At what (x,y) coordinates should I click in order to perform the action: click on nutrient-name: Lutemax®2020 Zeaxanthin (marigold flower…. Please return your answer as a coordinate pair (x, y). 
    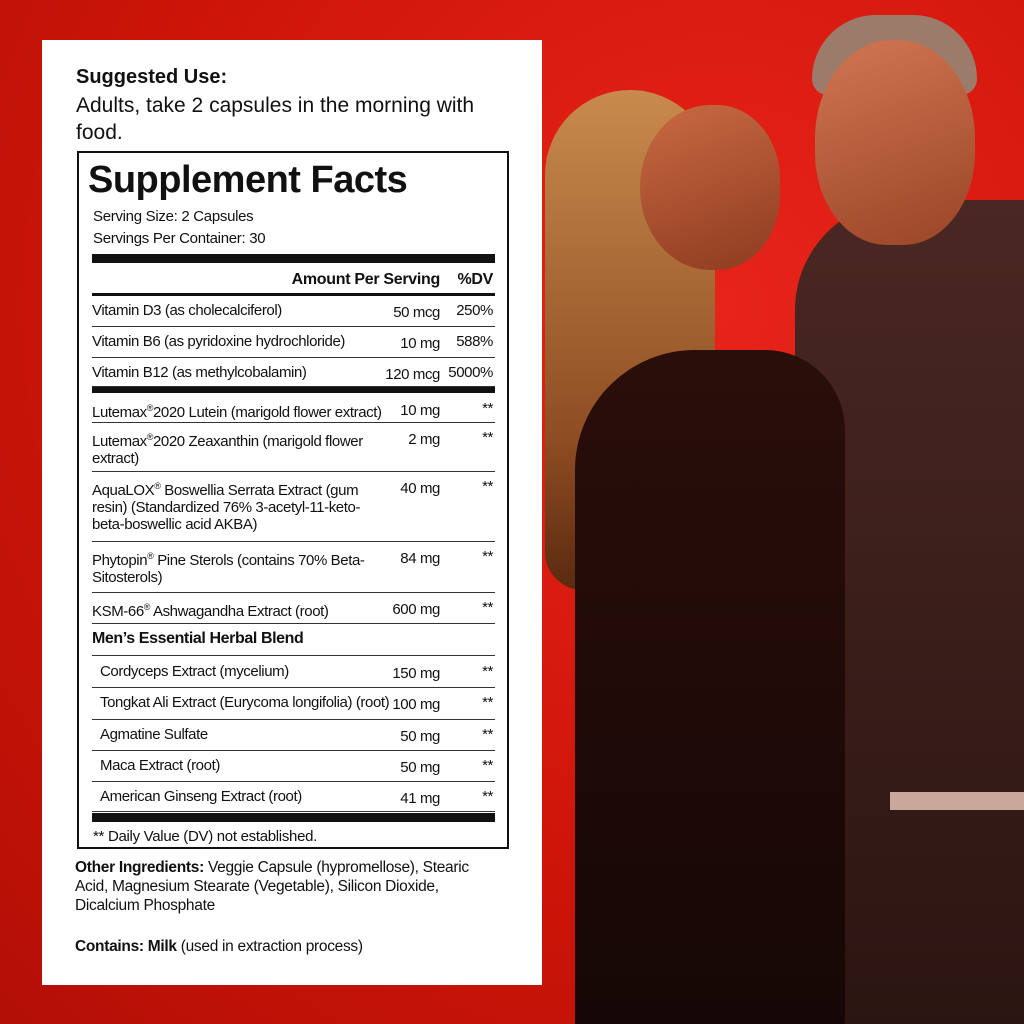
    Looking at the image, I should click on (227, 449).